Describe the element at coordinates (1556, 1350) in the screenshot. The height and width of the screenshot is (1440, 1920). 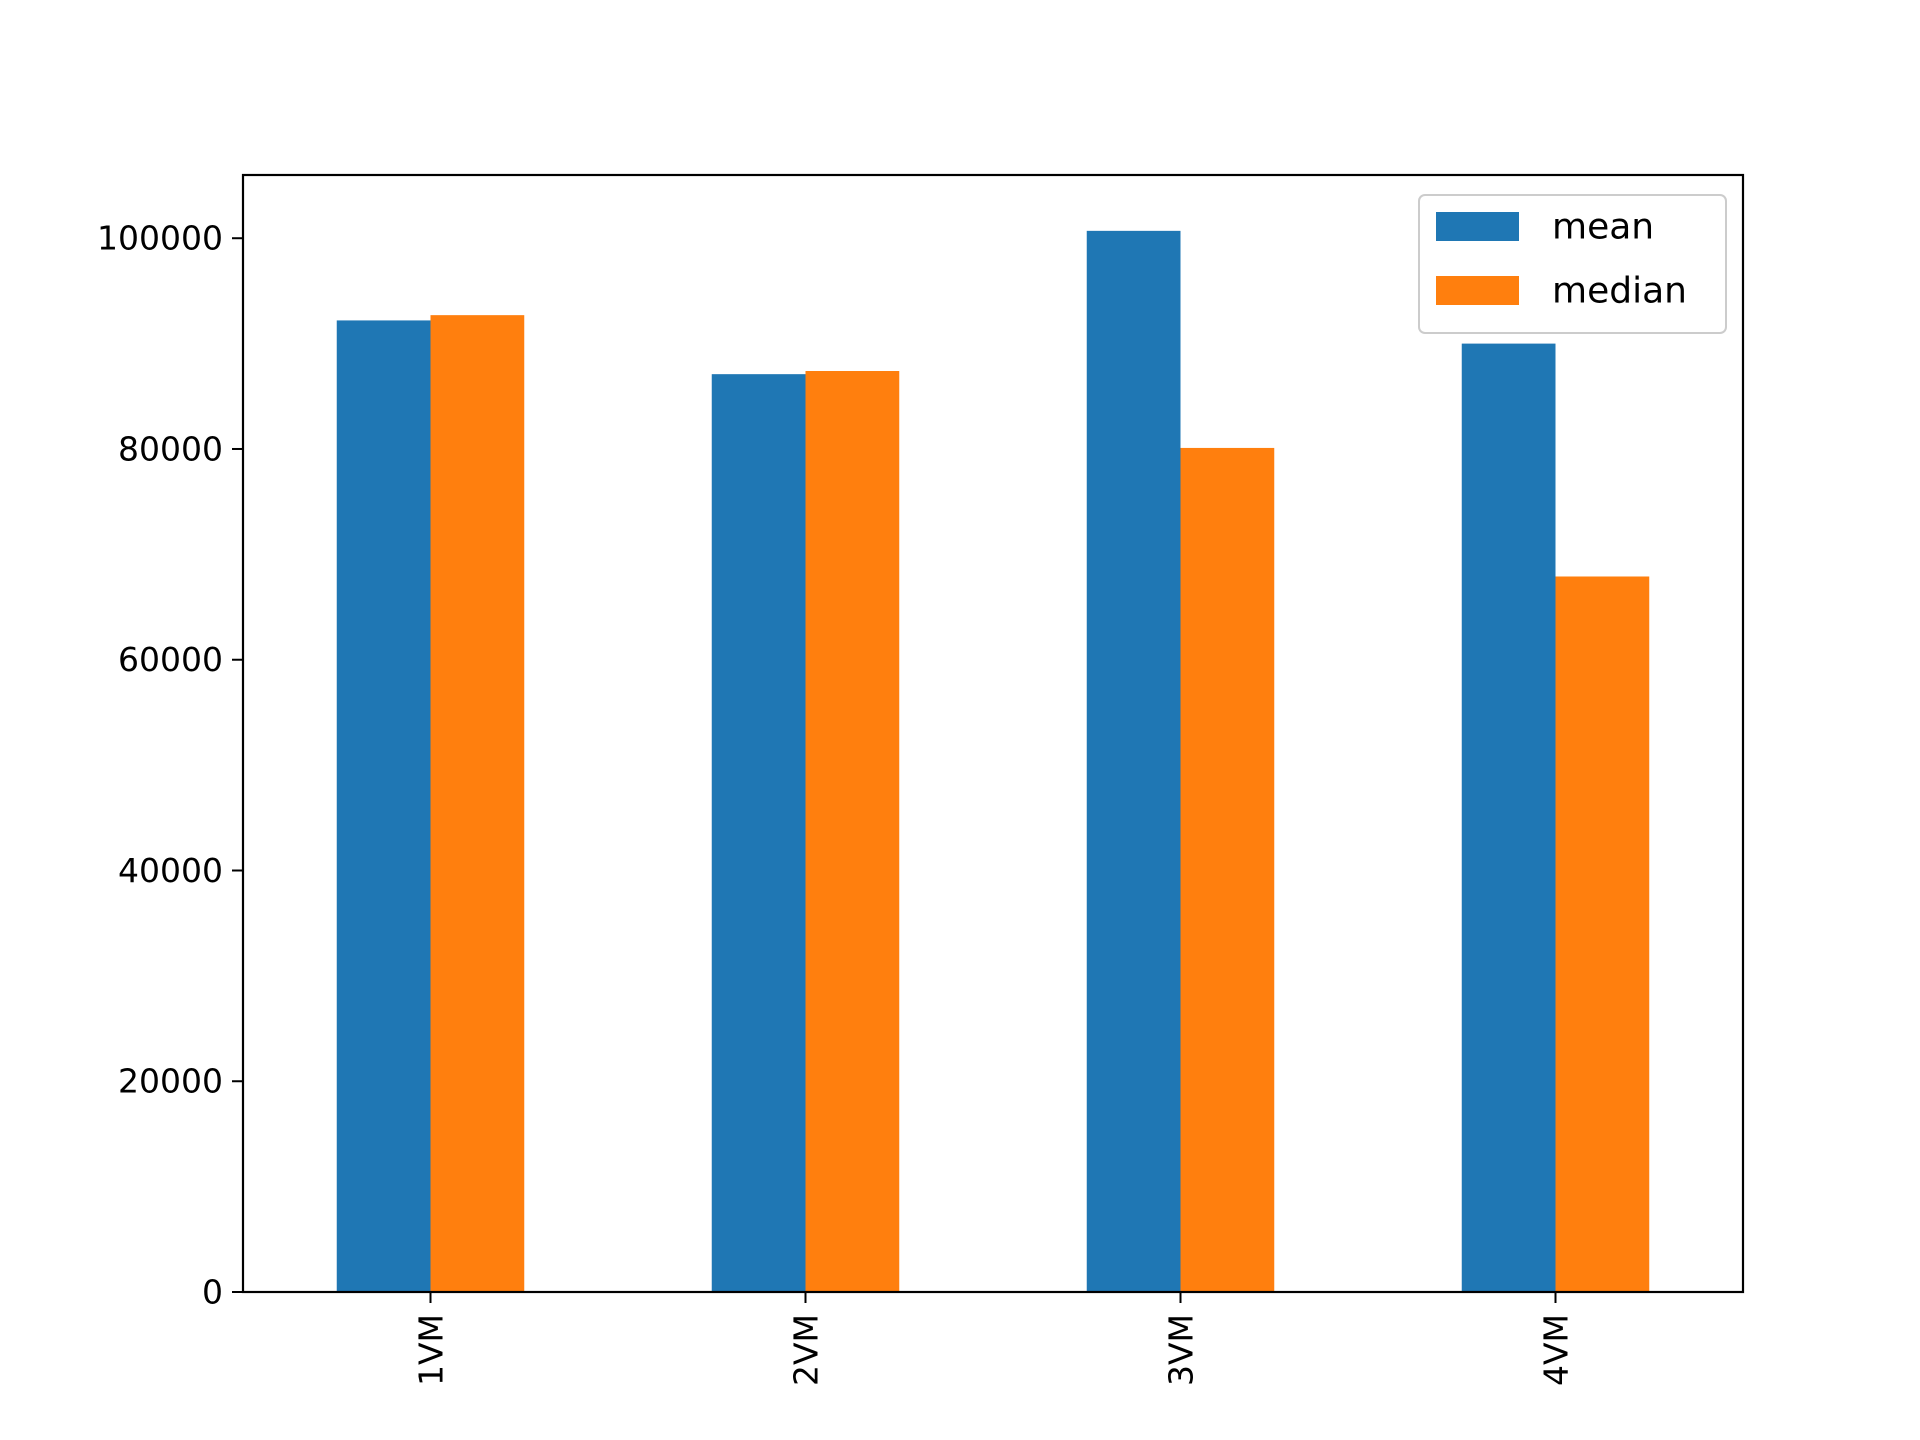
I see `x-tick-label-4VM: 4VM` at that location.